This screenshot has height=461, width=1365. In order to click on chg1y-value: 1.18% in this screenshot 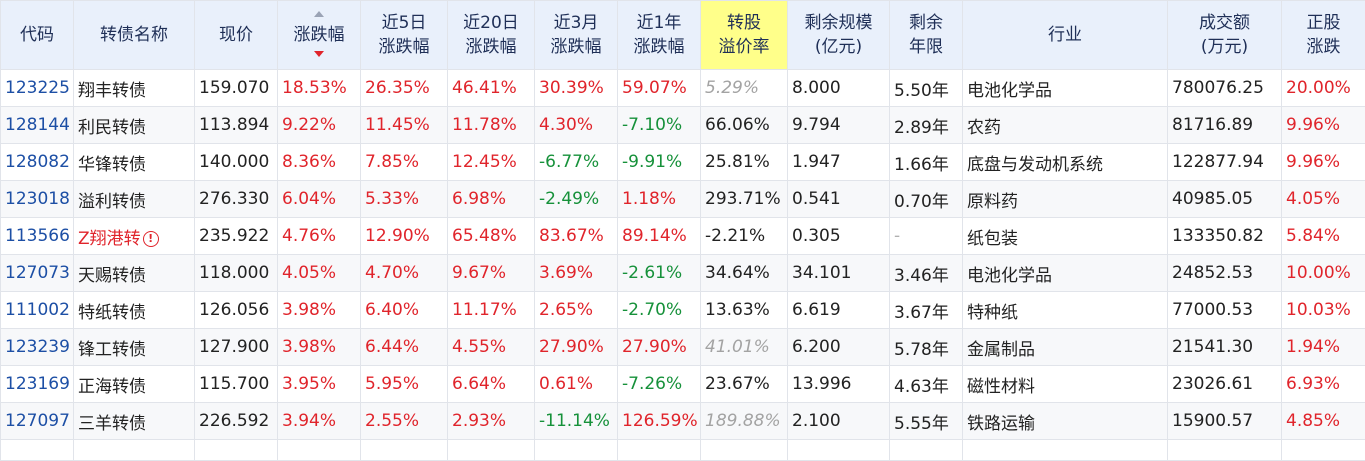, I will do `click(649, 199)`.